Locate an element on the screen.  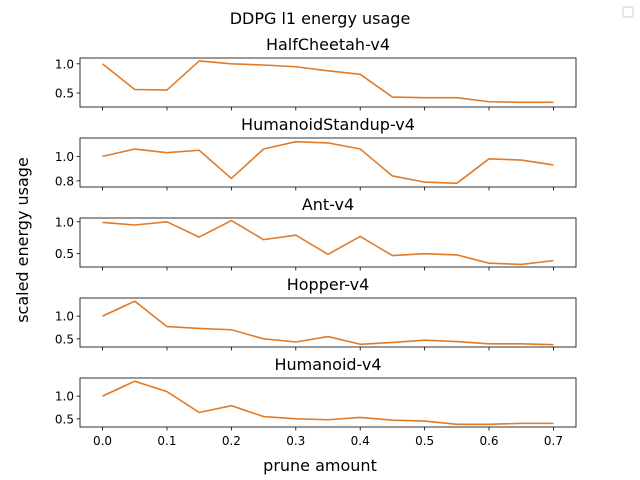
x-tick-label: 0.4 is located at coordinates (360, 441).